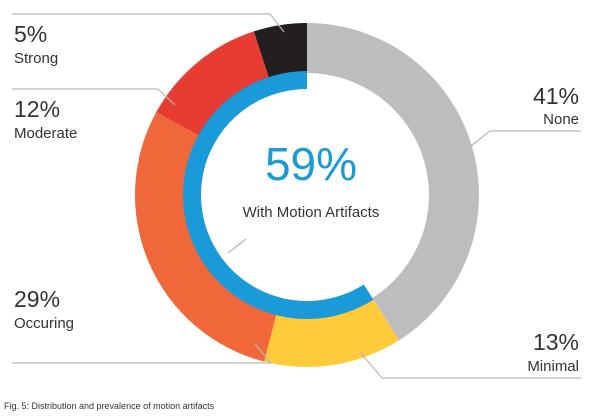  Describe the element at coordinates (213, 84) in the screenshot. I see `slice-moderate` at that location.